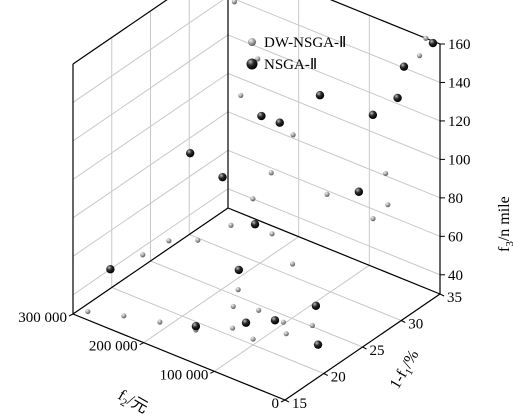 Image resolution: width=514 pixels, height=414 pixels. Describe the element at coordinates (338, 378) in the screenshot. I see `y-tick-label: 20` at that location.